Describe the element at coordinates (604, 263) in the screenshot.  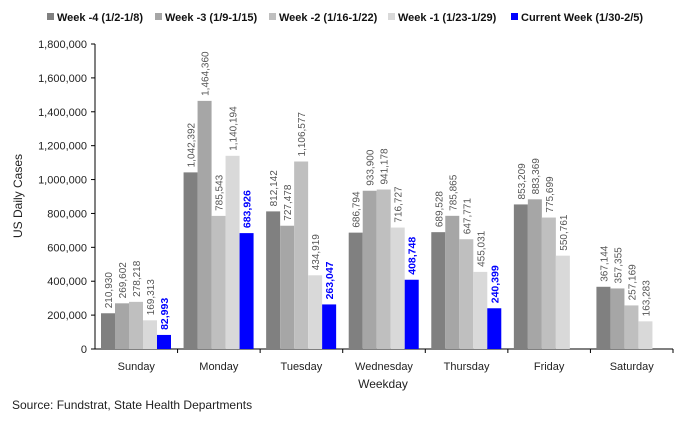
I see `data-label: 367,144` at that location.